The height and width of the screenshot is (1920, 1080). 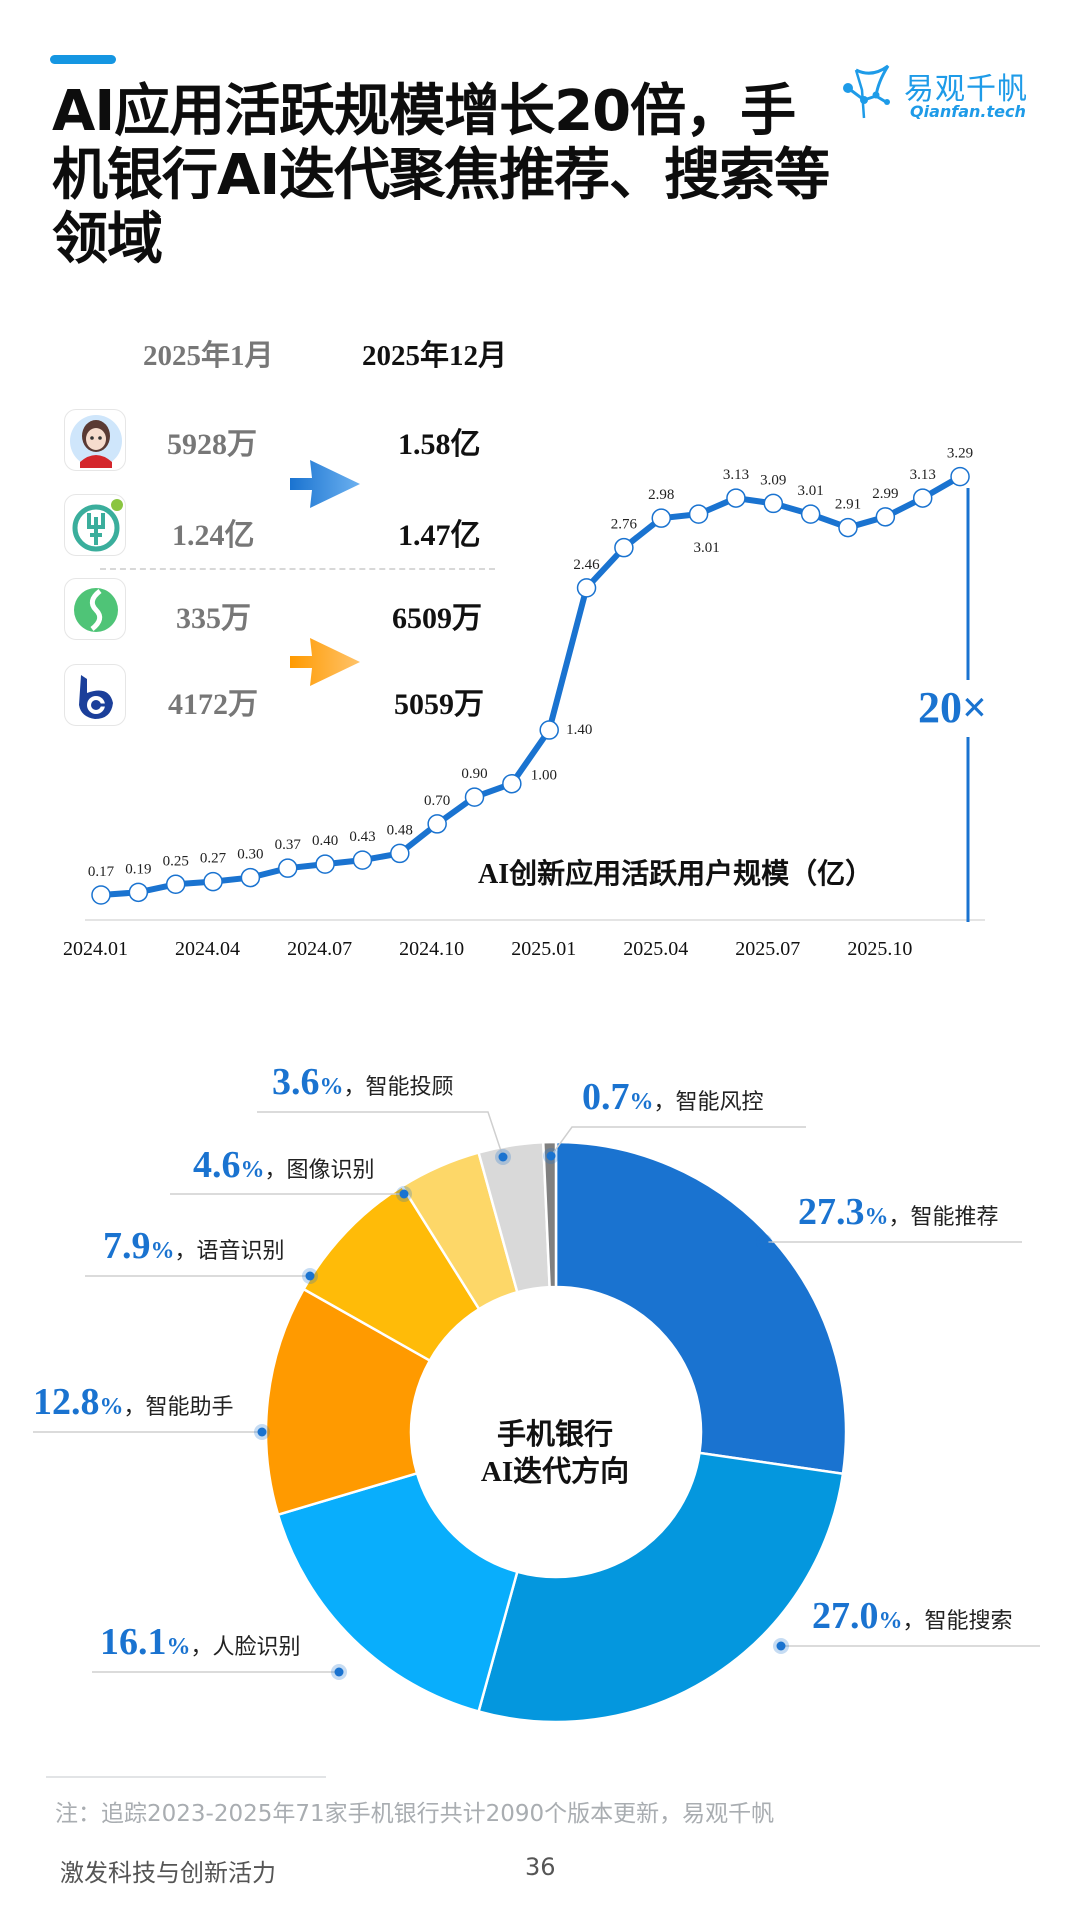 What do you see at coordinates (415, 1814) in the screenshot?
I see `source-note: 注：追踪2023-2025年71家手机银行共计2090个版本更新，易观千帆` at bounding box center [415, 1814].